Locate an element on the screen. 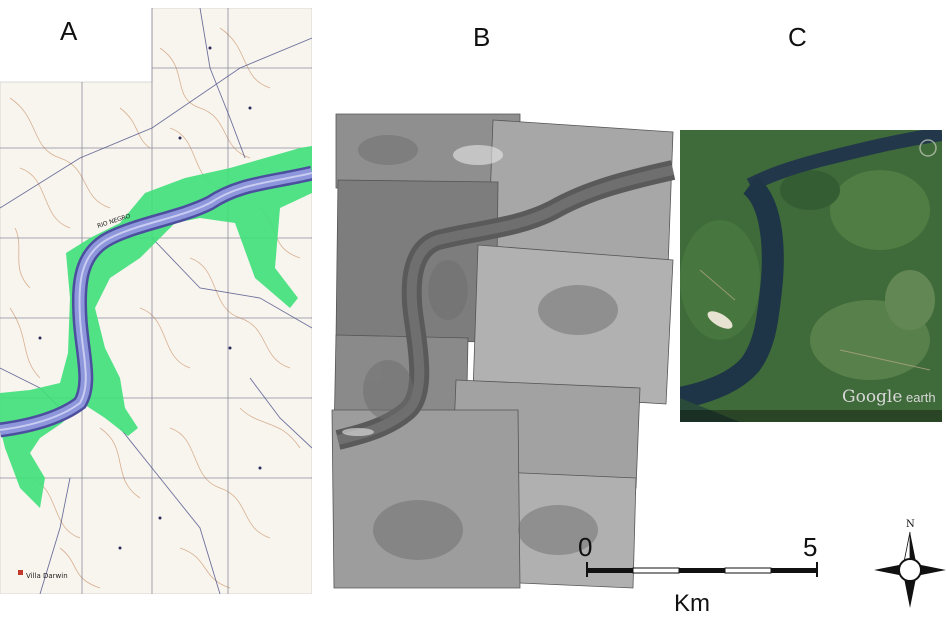 This screenshot has height=619, width=946. scale-start-label: 0 is located at coordinates (585, 547).